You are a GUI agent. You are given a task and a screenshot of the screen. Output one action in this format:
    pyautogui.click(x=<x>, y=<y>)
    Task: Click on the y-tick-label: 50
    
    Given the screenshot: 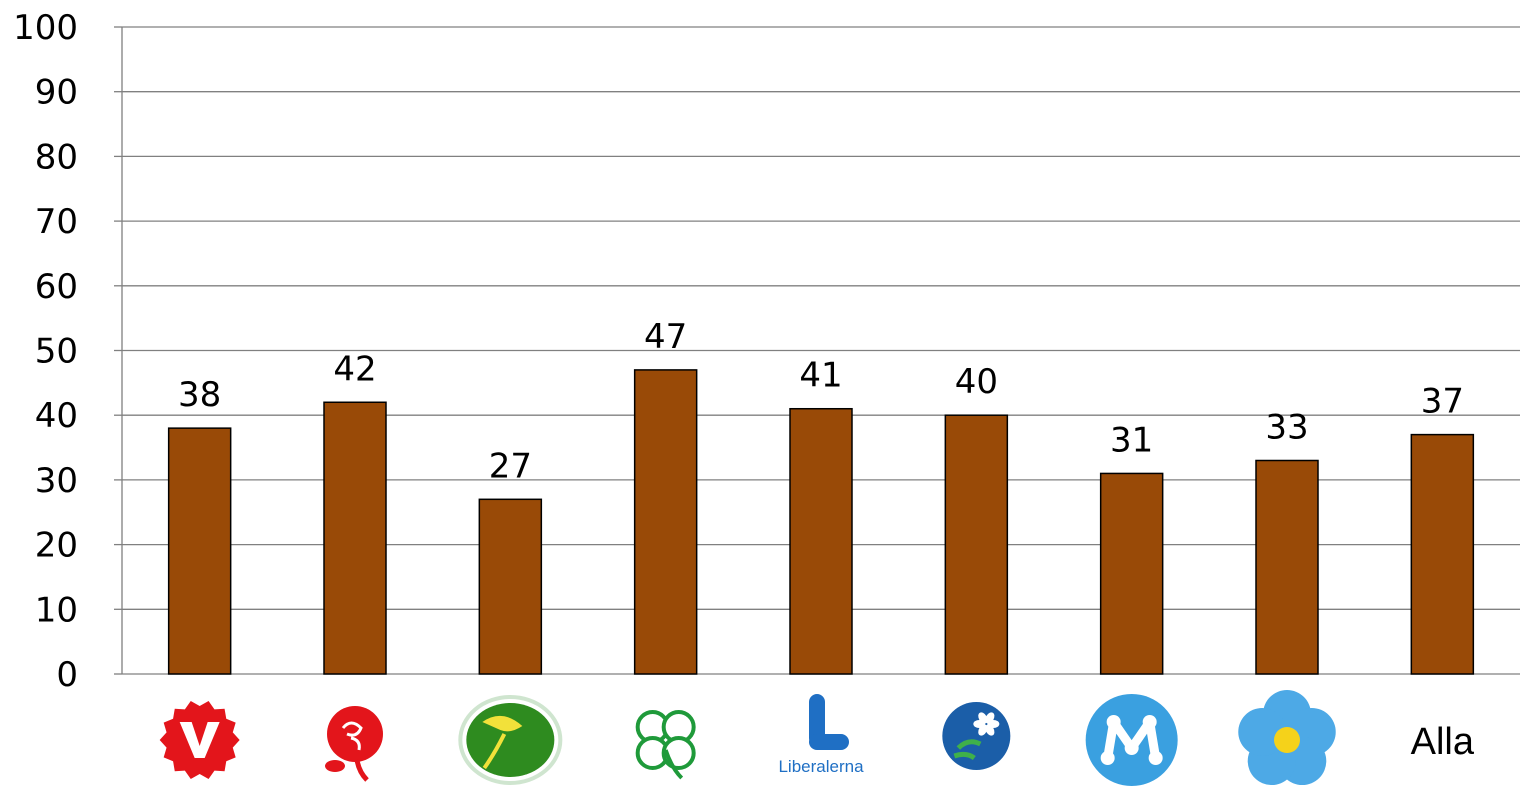 What is the action you would take?
    pyautogui.click(x=56, y=352)
    